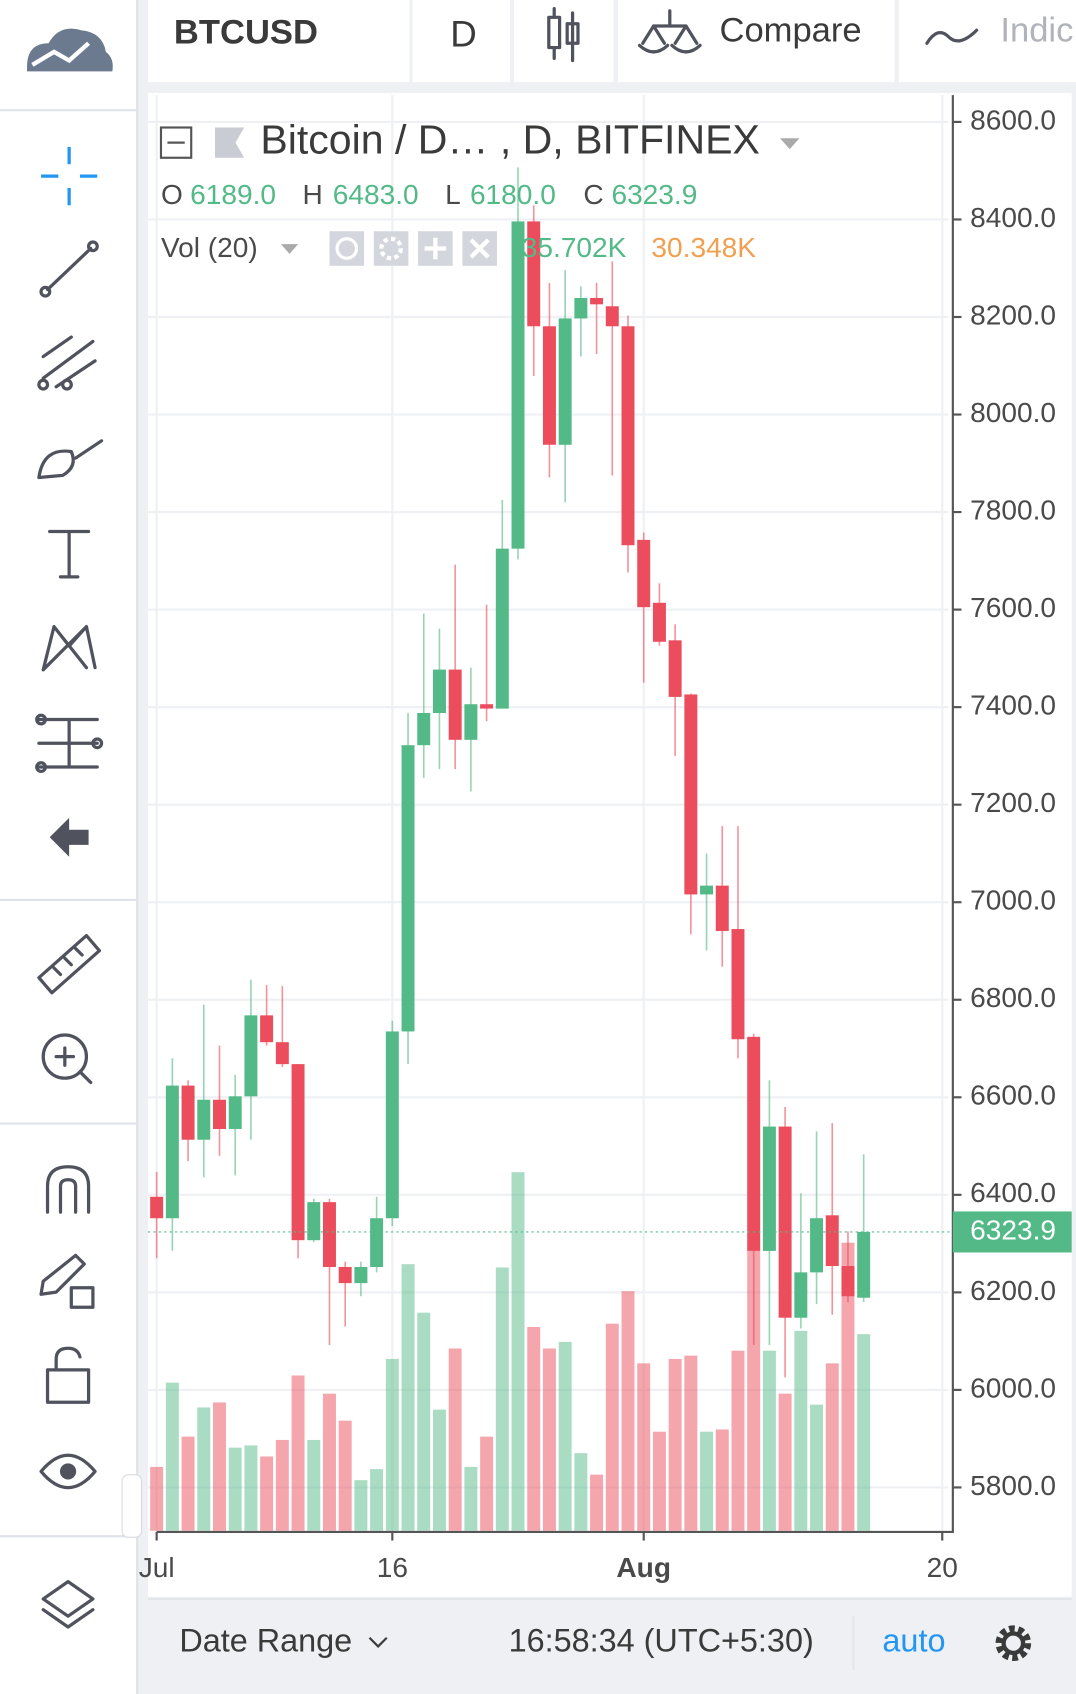  Describe the element at coordinates (68, 1375) in the screenshot. I see `lock-tool` at that location.